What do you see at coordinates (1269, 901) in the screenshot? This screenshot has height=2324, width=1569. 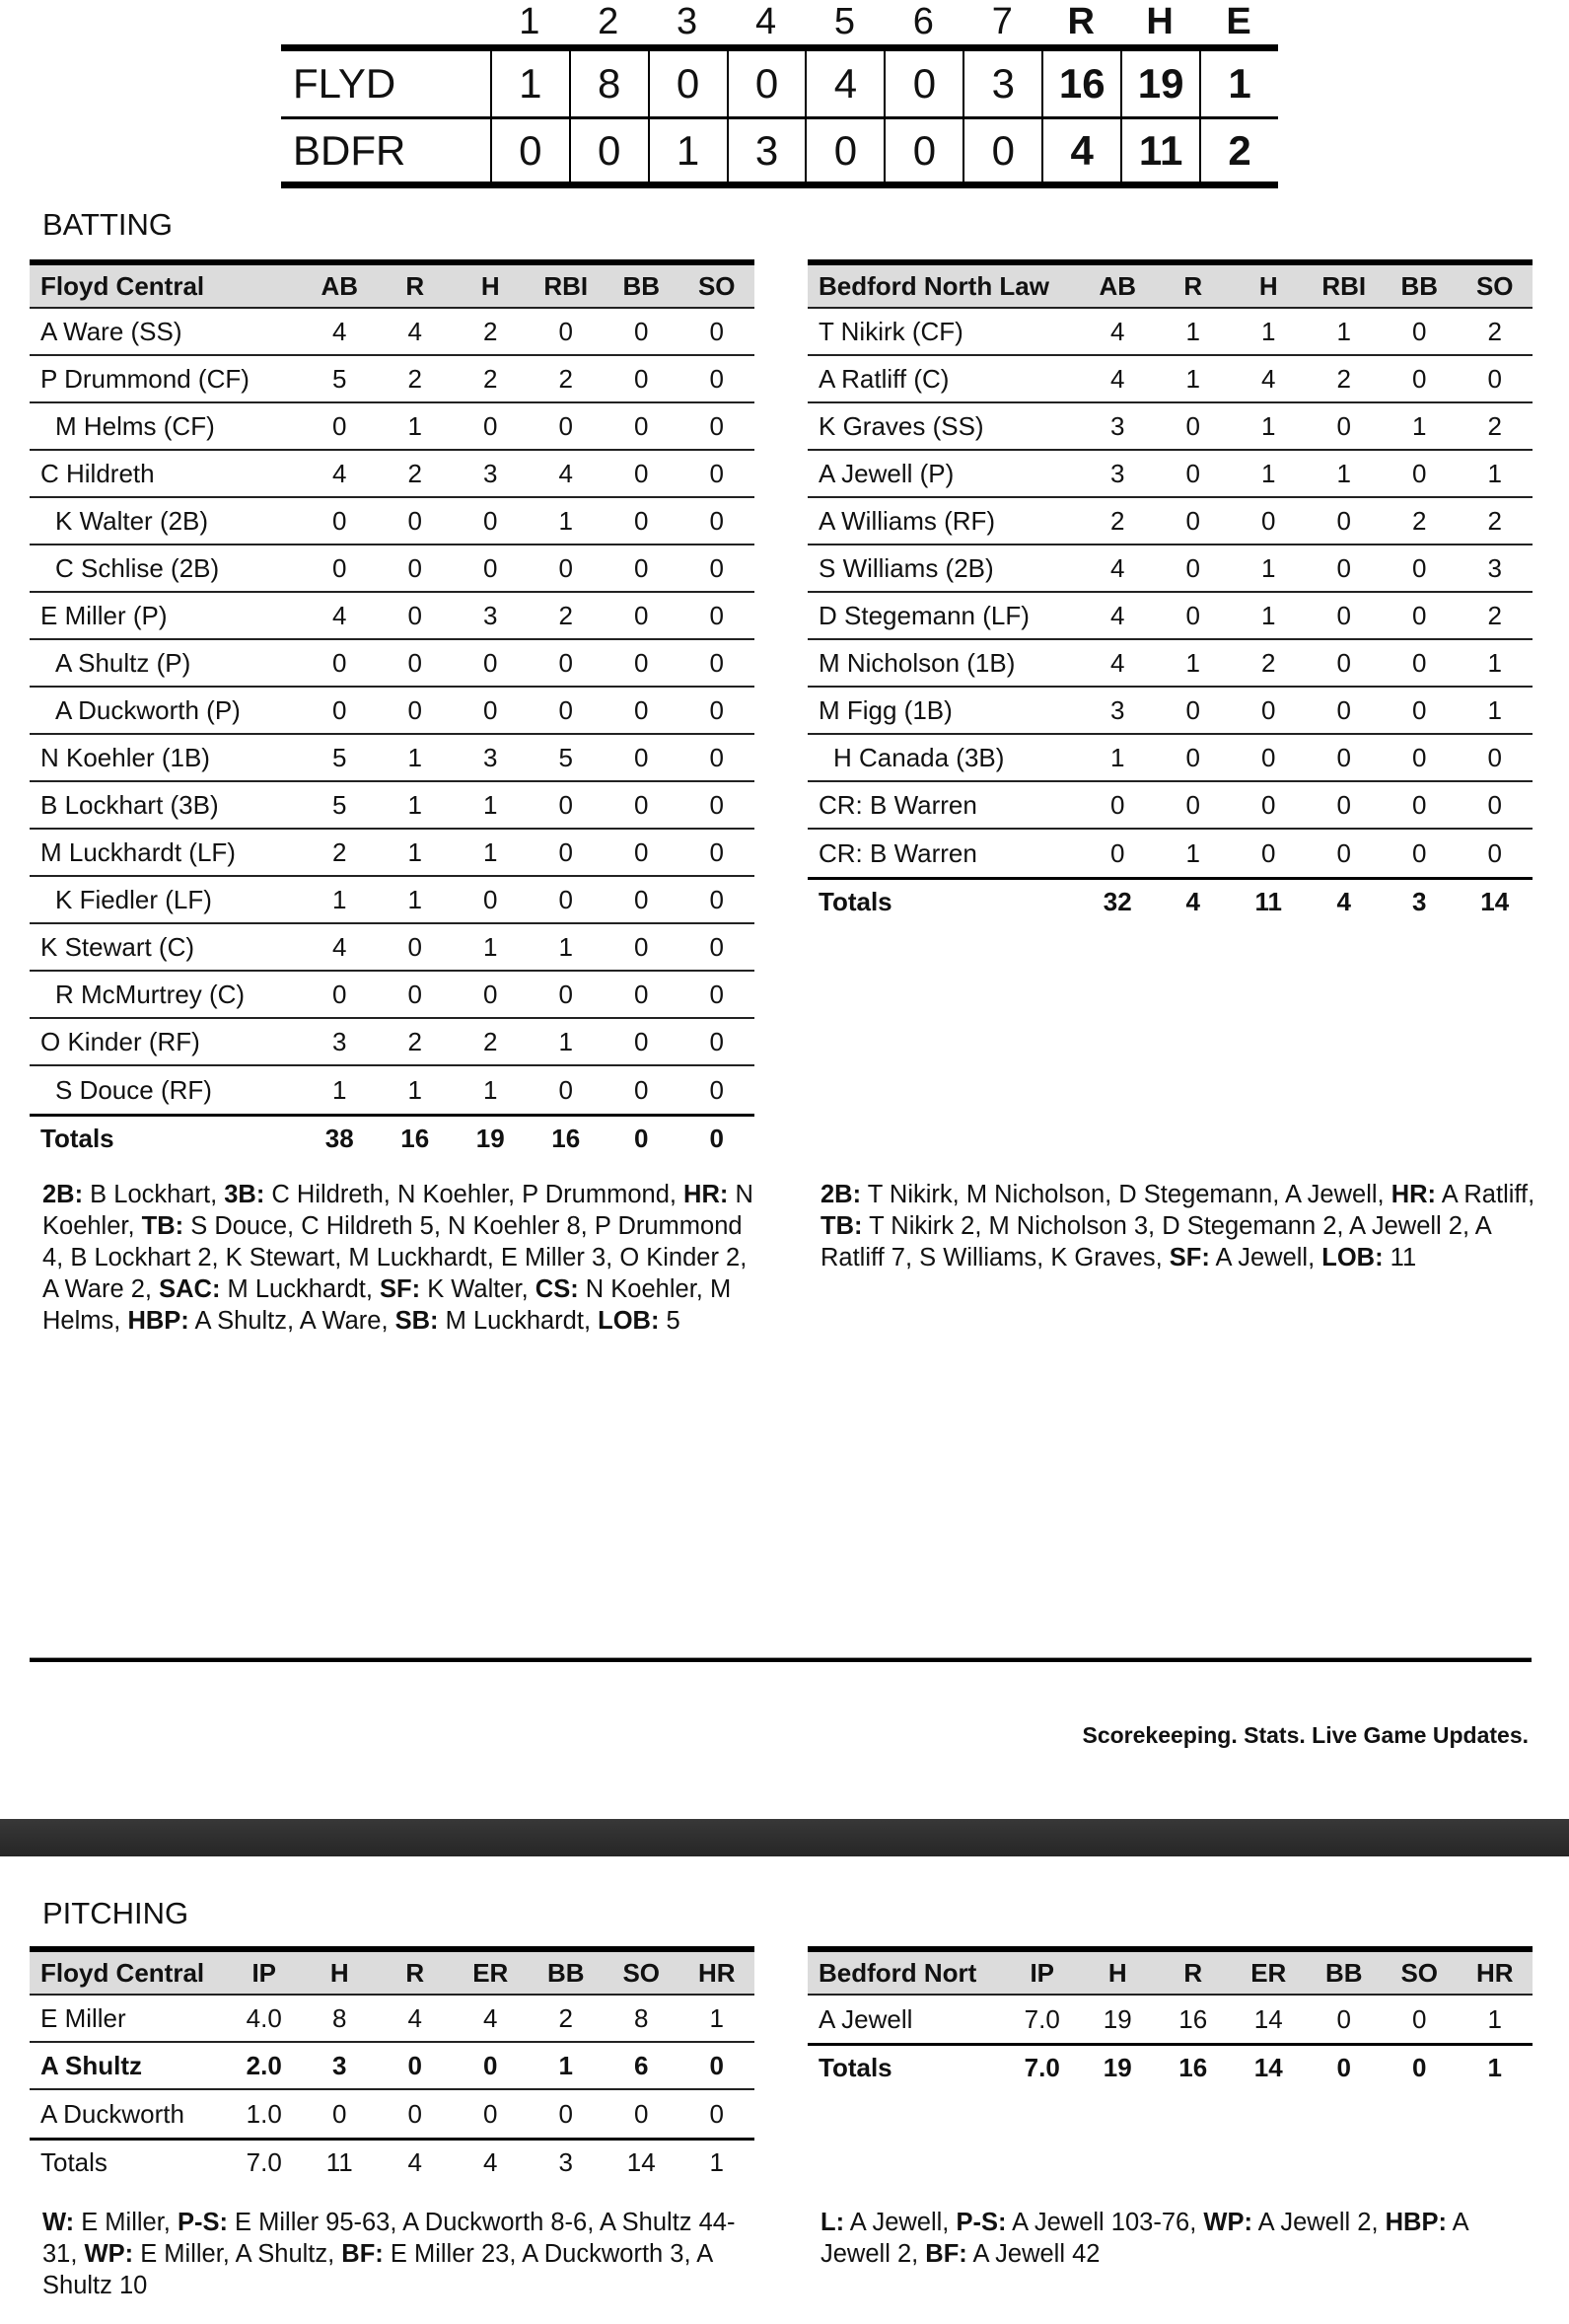 I see `totals-cell: 11` at bounding box center [1269, 901].